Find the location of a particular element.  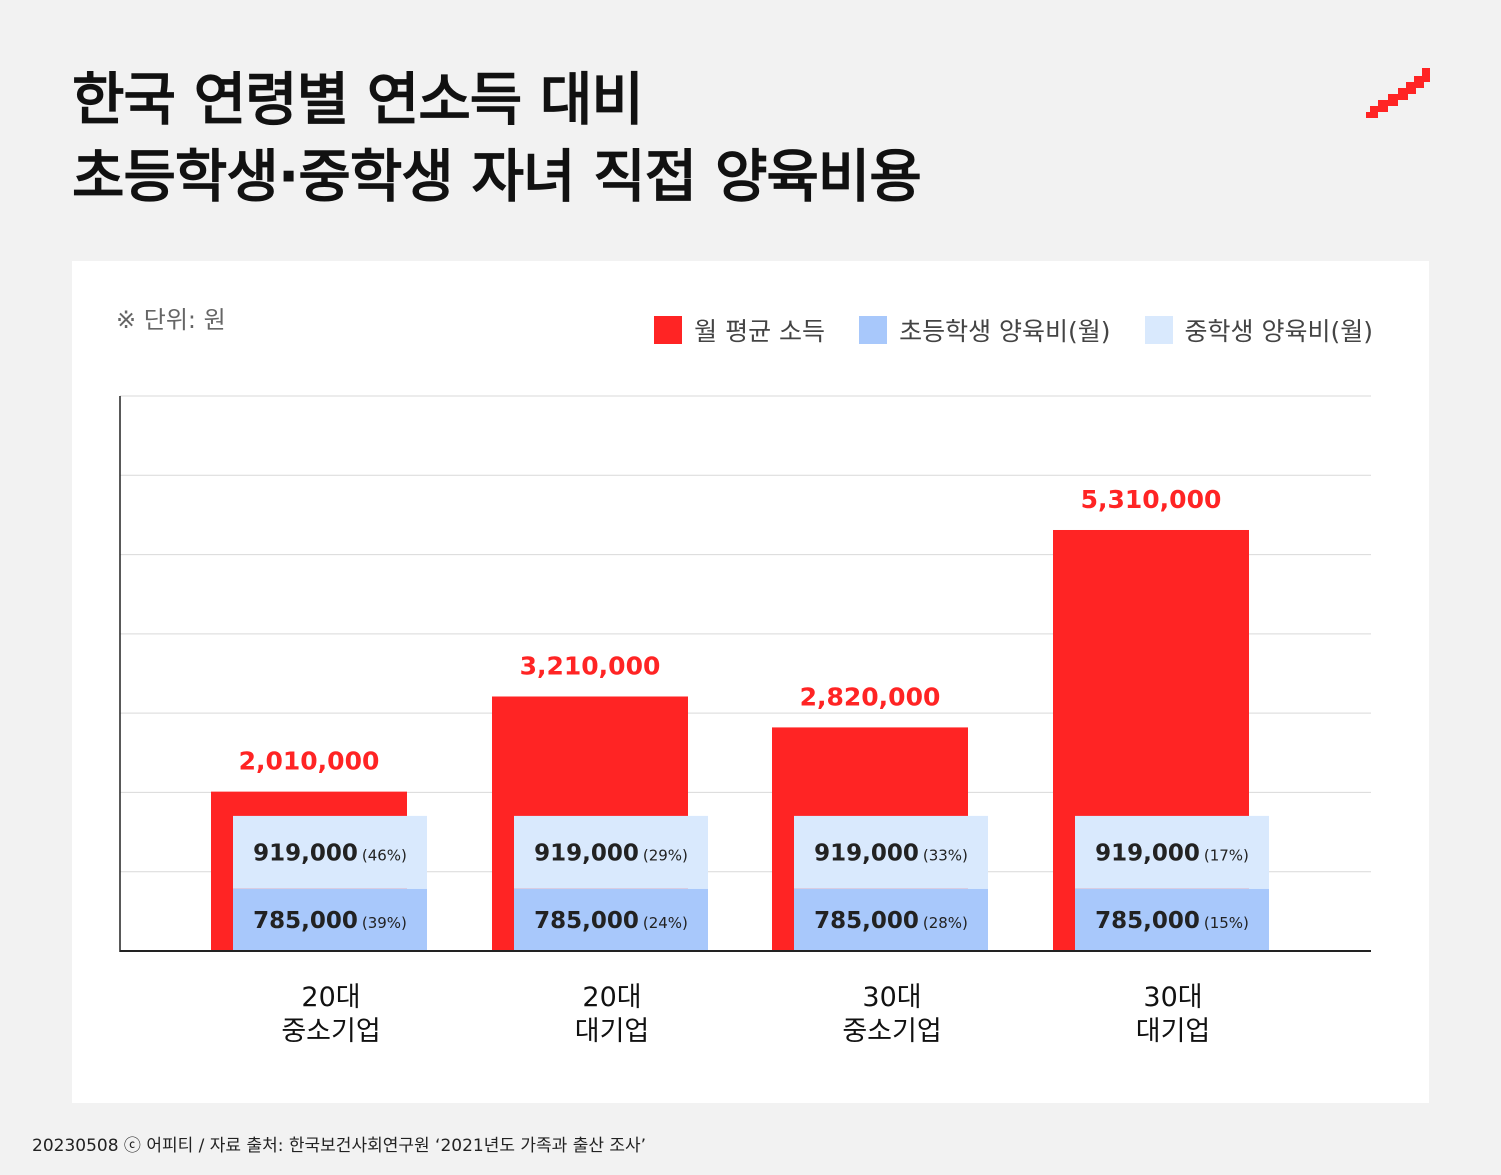

middle-school-cost-label: 919,000 (33%) is located at coordinates (891, 853).